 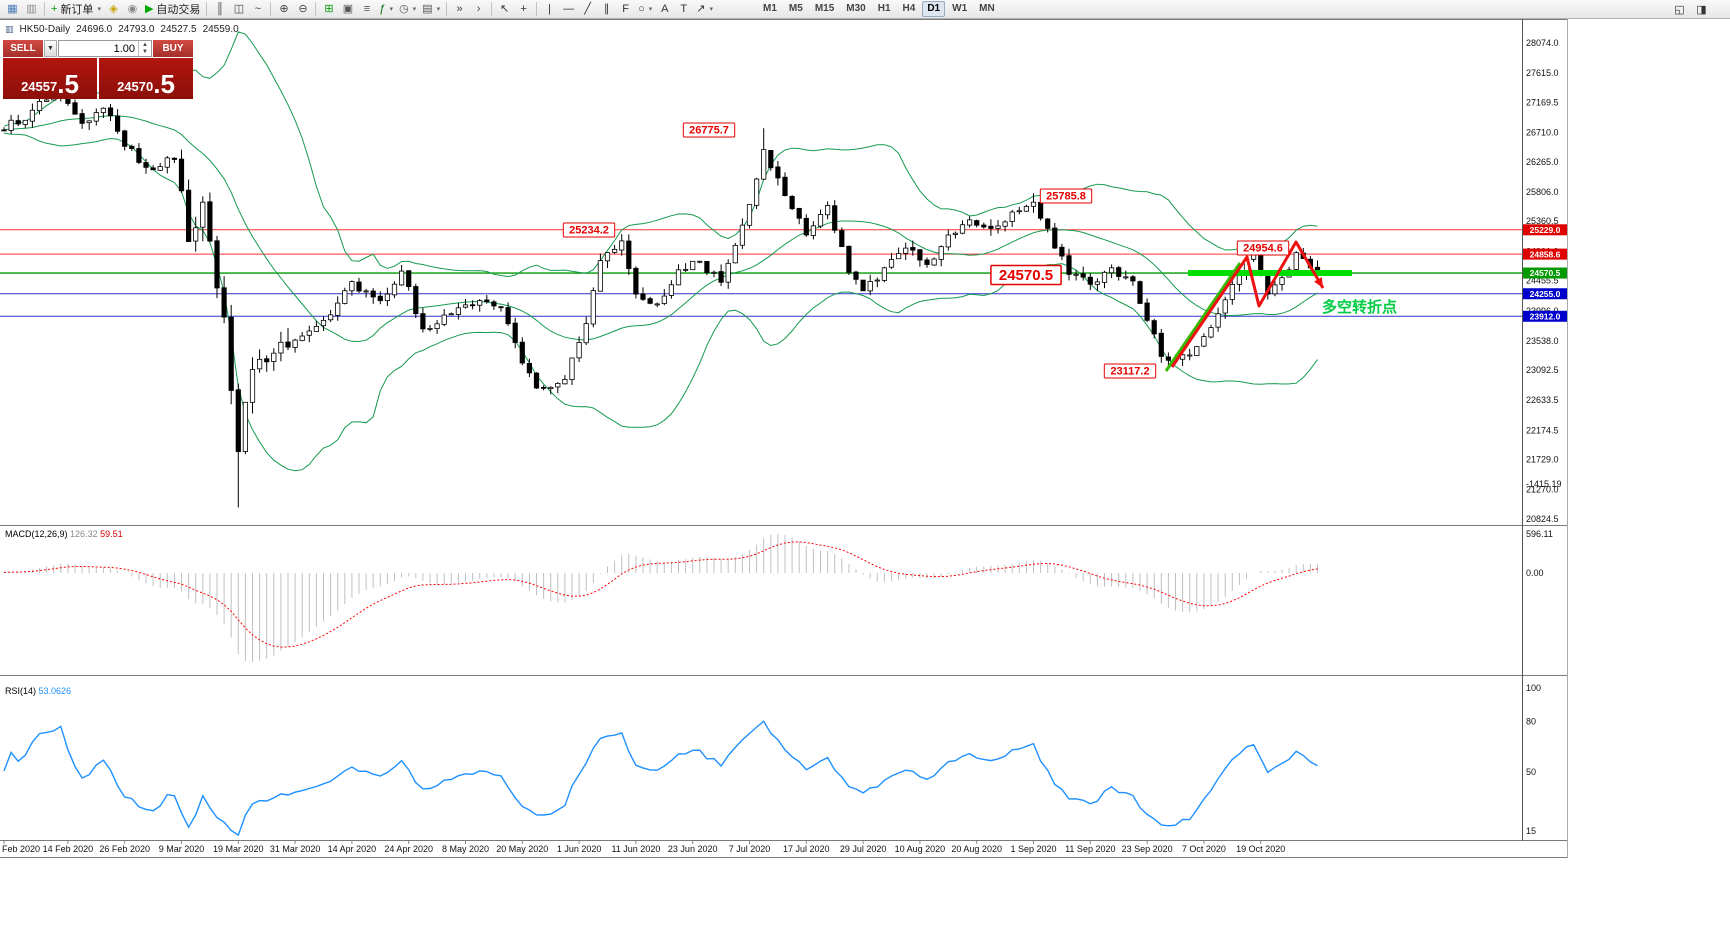 What do you see at coordinates (146, 78) in the screenshot?
I see `buy-price-display: 24570.5` at bounding box center [146, 78].